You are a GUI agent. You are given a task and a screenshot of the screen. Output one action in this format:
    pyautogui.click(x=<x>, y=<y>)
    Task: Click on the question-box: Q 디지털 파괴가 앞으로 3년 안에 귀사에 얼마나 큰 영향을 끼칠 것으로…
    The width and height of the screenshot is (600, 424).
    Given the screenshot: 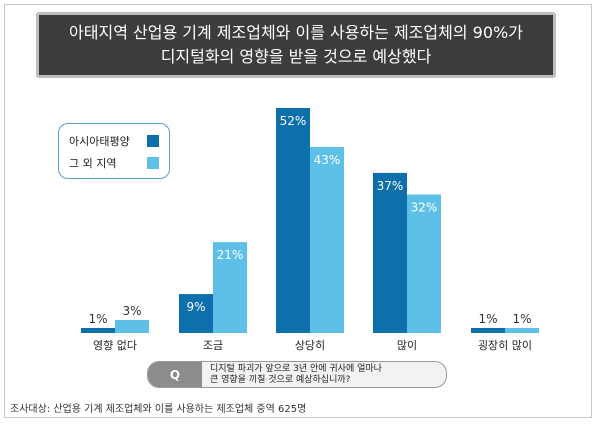 What is the action you would take?
    pyautogui.click(x=297, y=374)
    